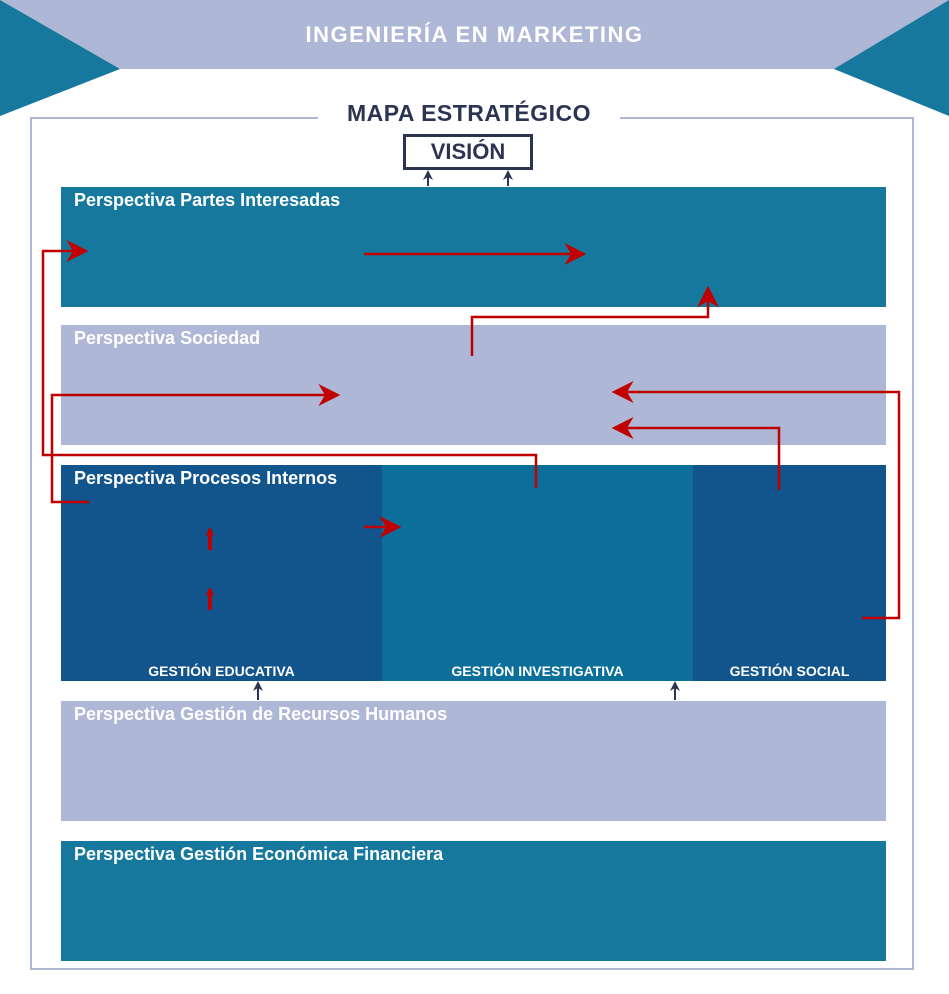 The image size is (949, 994). I want to click on perspective-society: Perspectiva Sociedad, so click(473, 385).